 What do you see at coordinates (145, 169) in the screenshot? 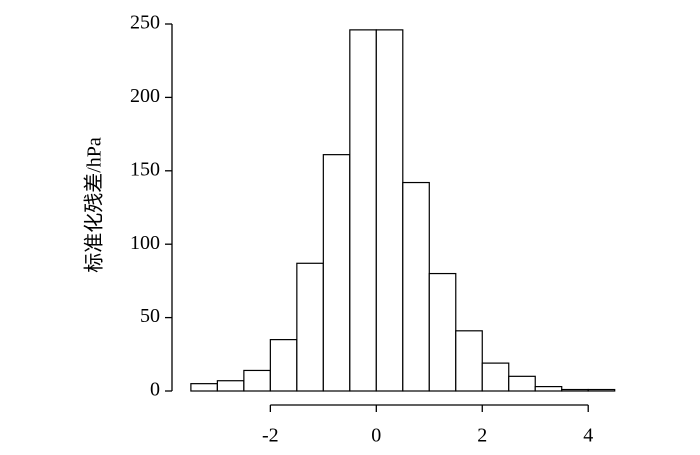
I see `y-tick-label: 150` at bounding box center [145, 169].